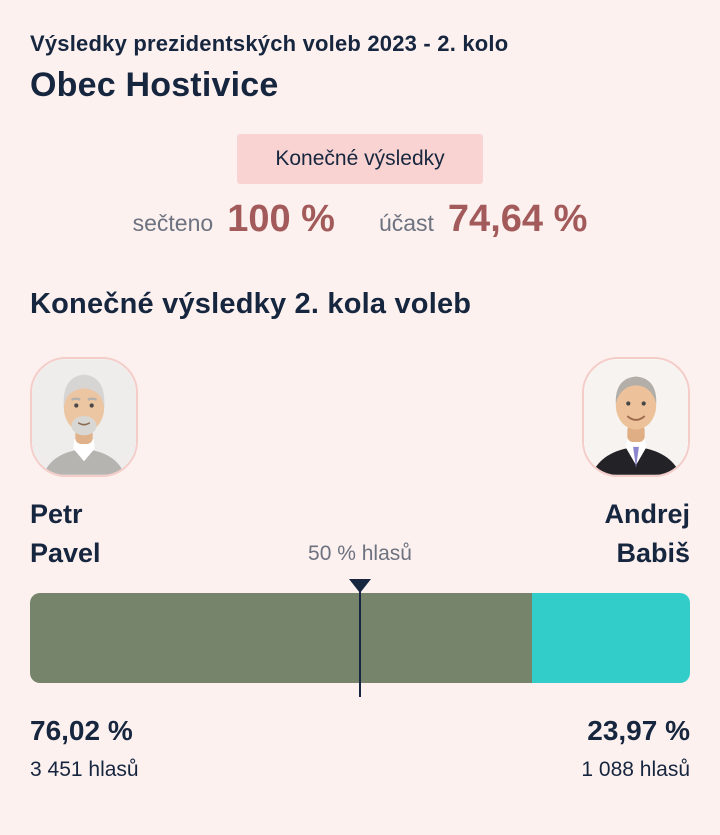 The height and width of the screenshot is (835, 720). What do you see at coordinates (635, 769) in the screenshot?
I see `babis-votes: 1 088 hlasů` at bounding box center [635, 769].